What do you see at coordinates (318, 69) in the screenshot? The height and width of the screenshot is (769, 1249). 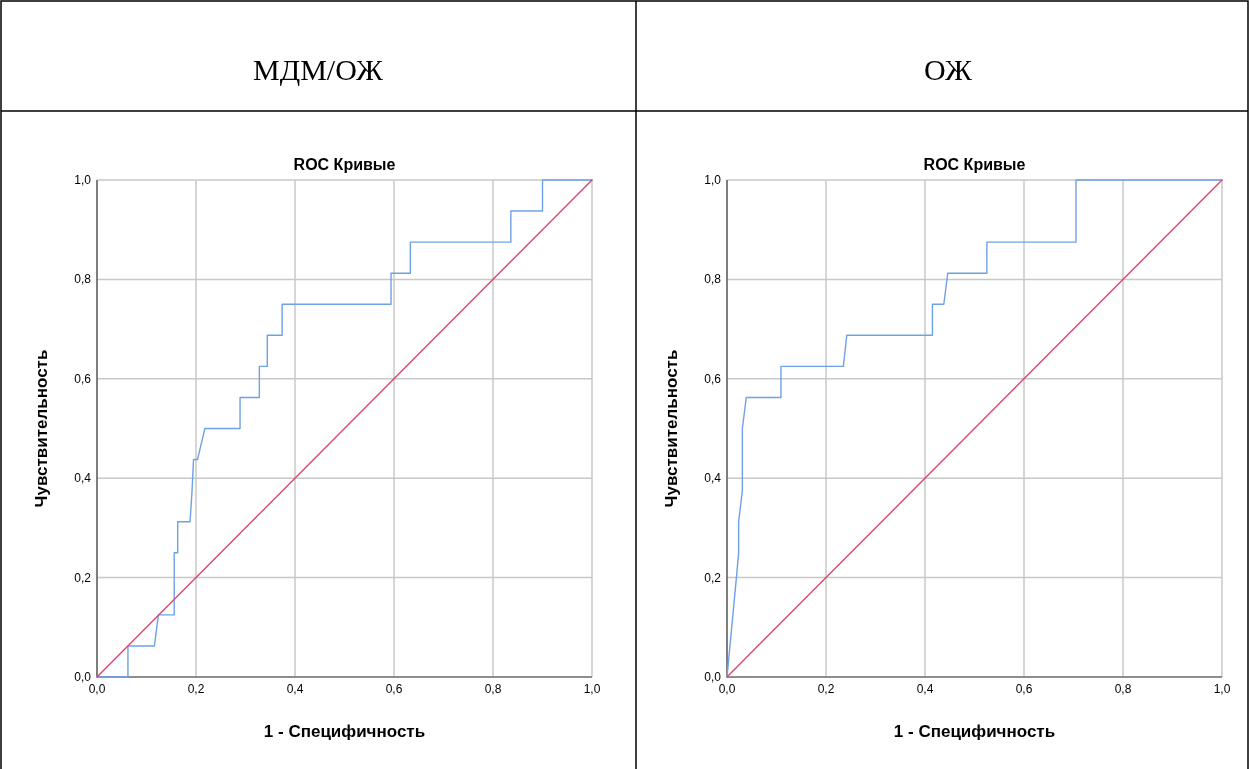 I see `chart-title: МДМ/ОЖ` at bounding box center [318, 69].